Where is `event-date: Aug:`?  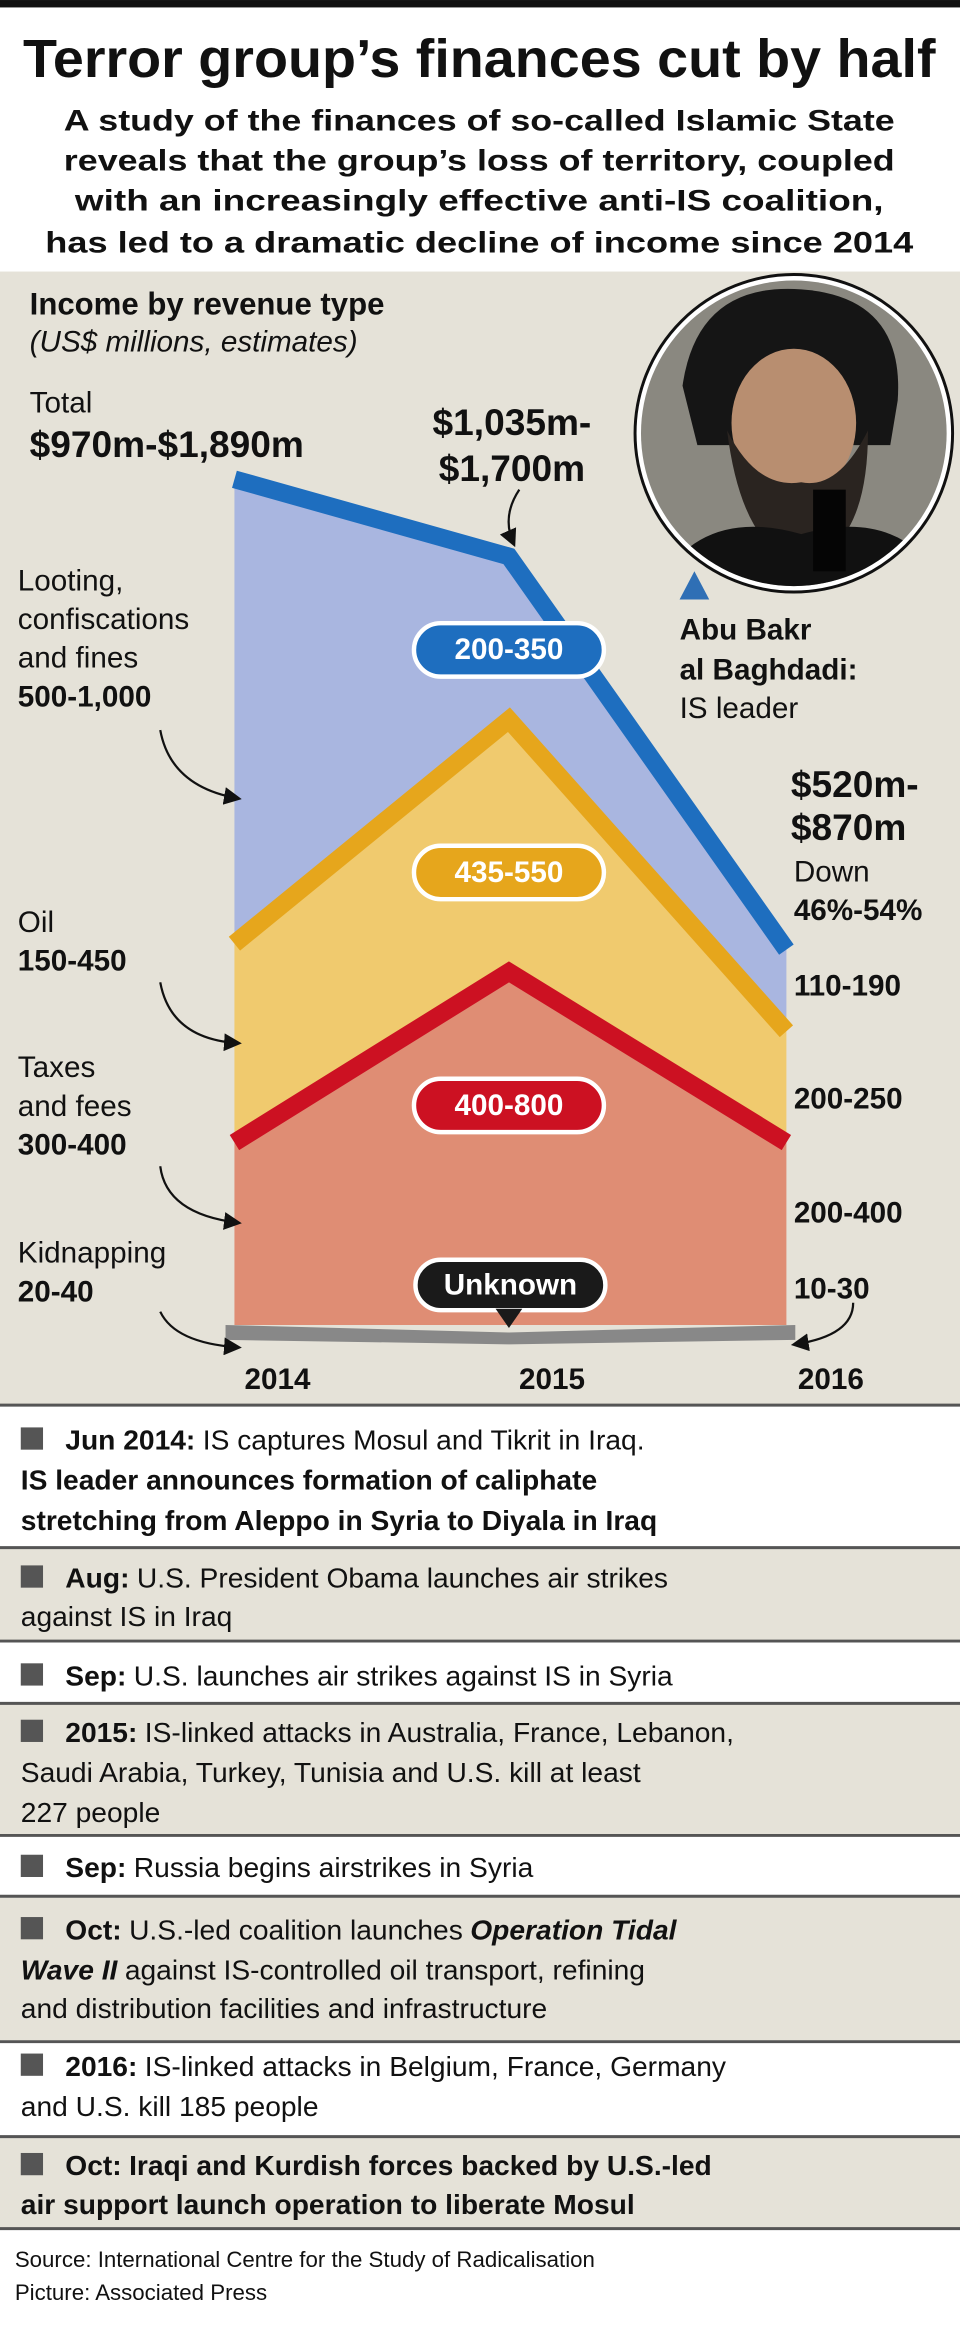 event-date: Aug: is located at coordinates (97, 1578).